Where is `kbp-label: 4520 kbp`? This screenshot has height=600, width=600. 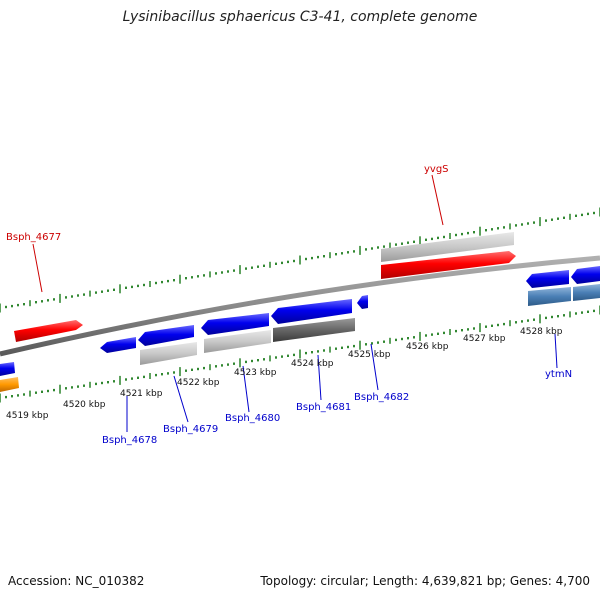 kbp-label: 4520 kbp is located at coordinates (84, 405).